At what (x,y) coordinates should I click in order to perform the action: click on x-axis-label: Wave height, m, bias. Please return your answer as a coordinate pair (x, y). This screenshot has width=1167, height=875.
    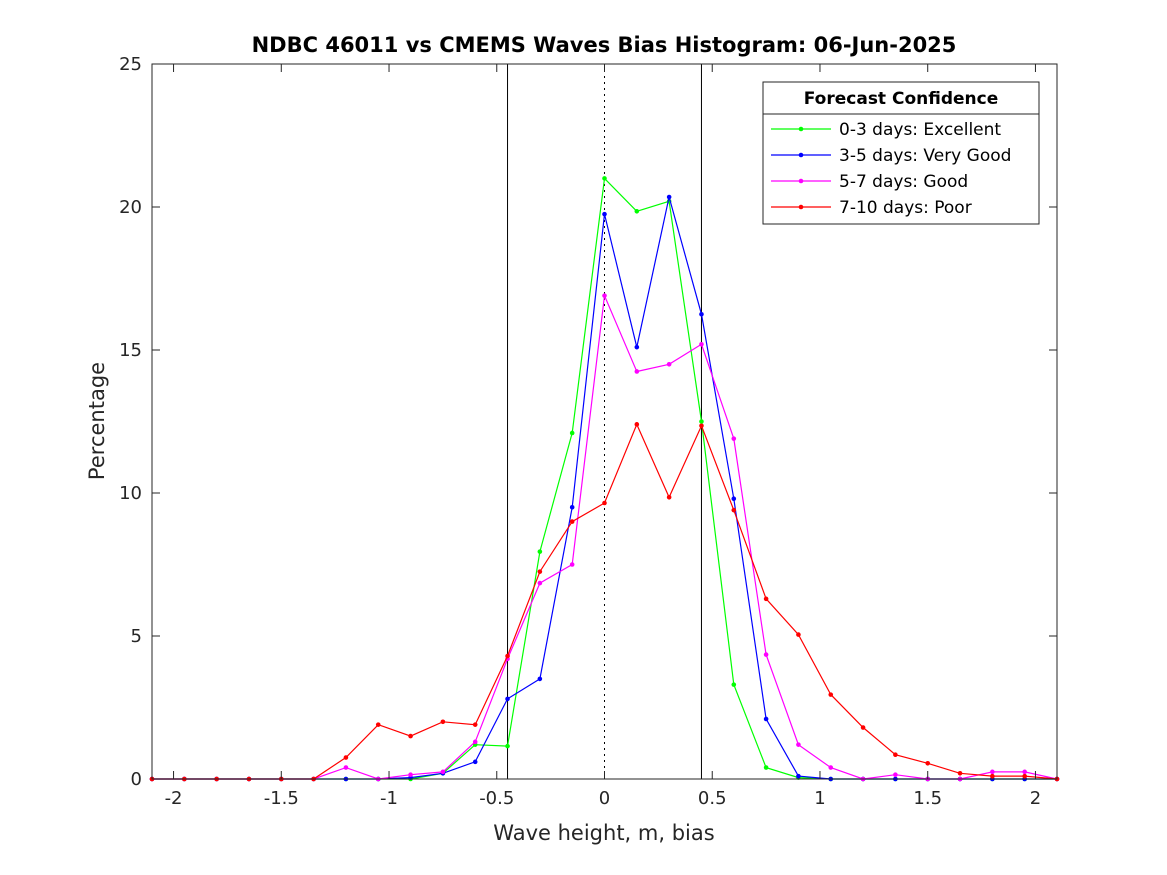
    Looking at the image, I should click on (603, 833).